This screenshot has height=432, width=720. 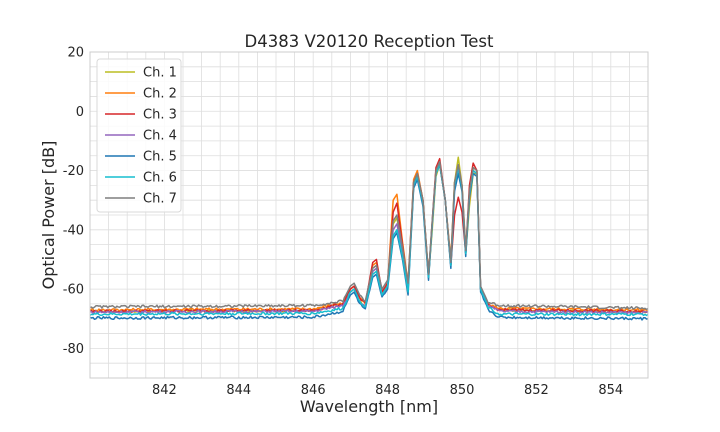 What do you see at coordinates (73, 230) in the screenshot?
I see `y-tick-label: -40` at bounding box center [73, 230].